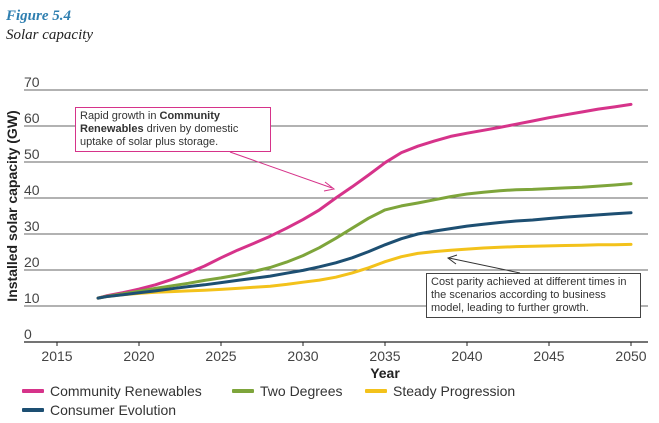  Describe the element at coordinates (484, 265) in the screenshot. I see `parity-arrow-line` at that location.